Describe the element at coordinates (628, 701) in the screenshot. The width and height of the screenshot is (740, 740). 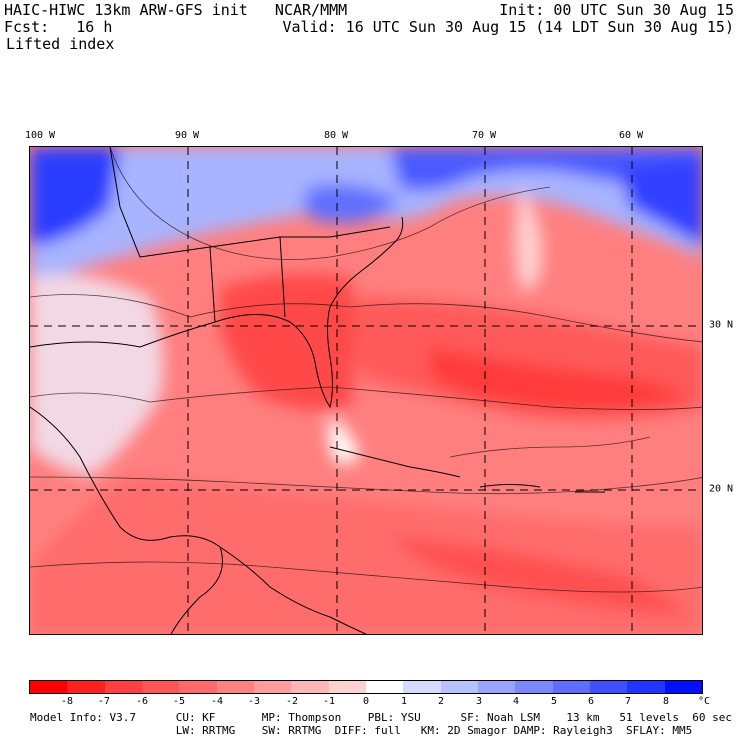
I see `colorbar-tick: 7` at that location.